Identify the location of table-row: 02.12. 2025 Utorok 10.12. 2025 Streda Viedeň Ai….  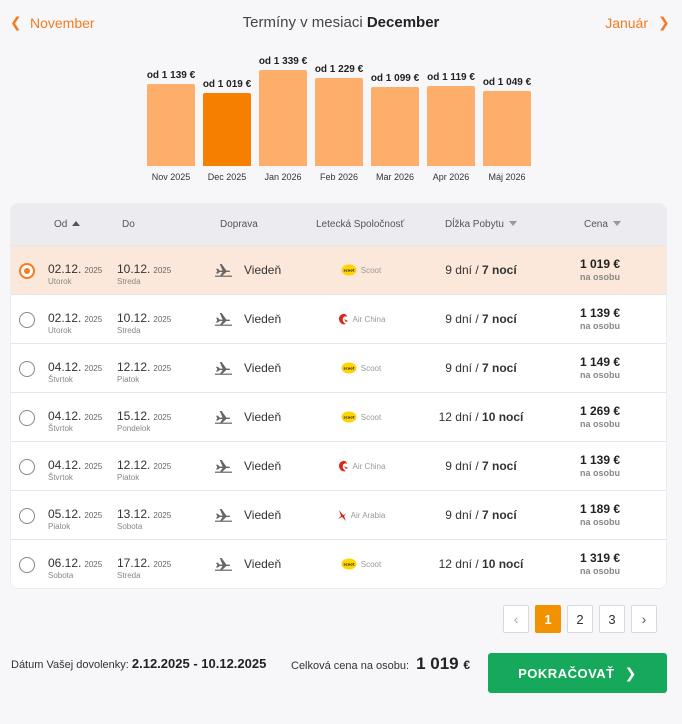
(338, 318).